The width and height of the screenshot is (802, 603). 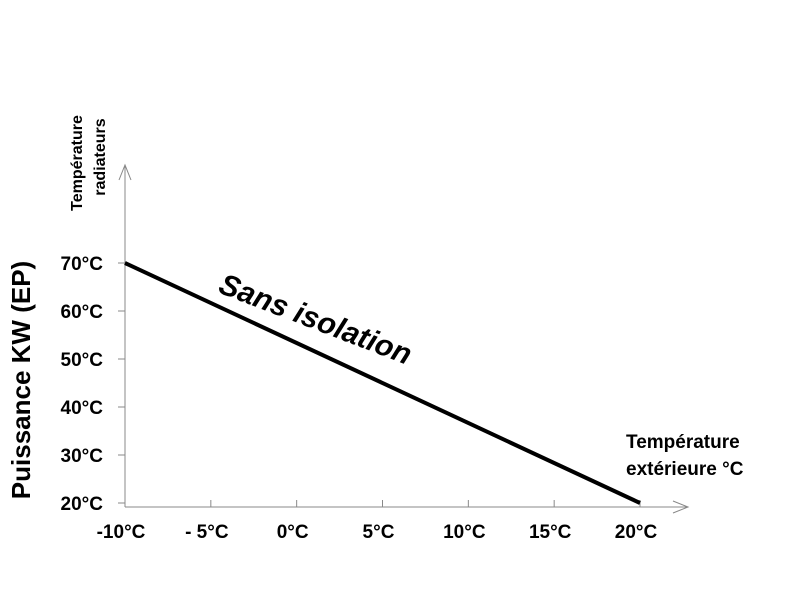 I want to click on x-tick-label: - 5°C, so click(x=207, y=532).